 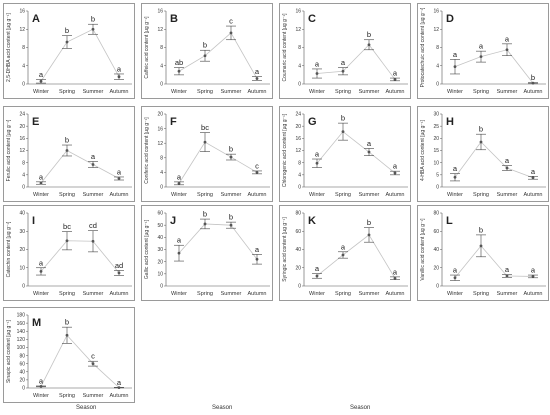 What do you see at coordinates (494, 66) in the screenshot?
I see `panel-d-series-line` at bounding box center [494, 66].